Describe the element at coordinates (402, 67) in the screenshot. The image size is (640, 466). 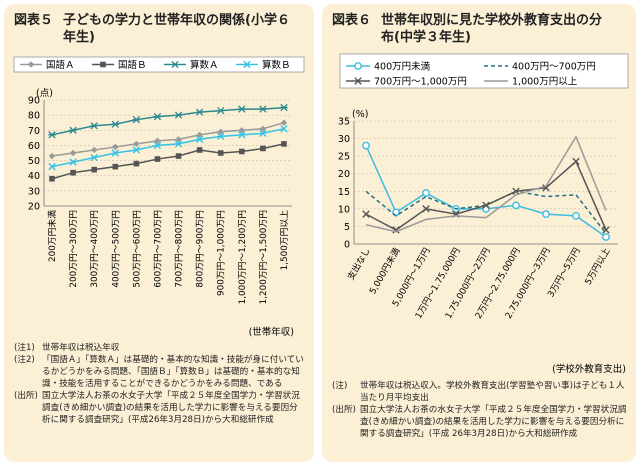
I see `legend-label: 400万円未満` at that location.